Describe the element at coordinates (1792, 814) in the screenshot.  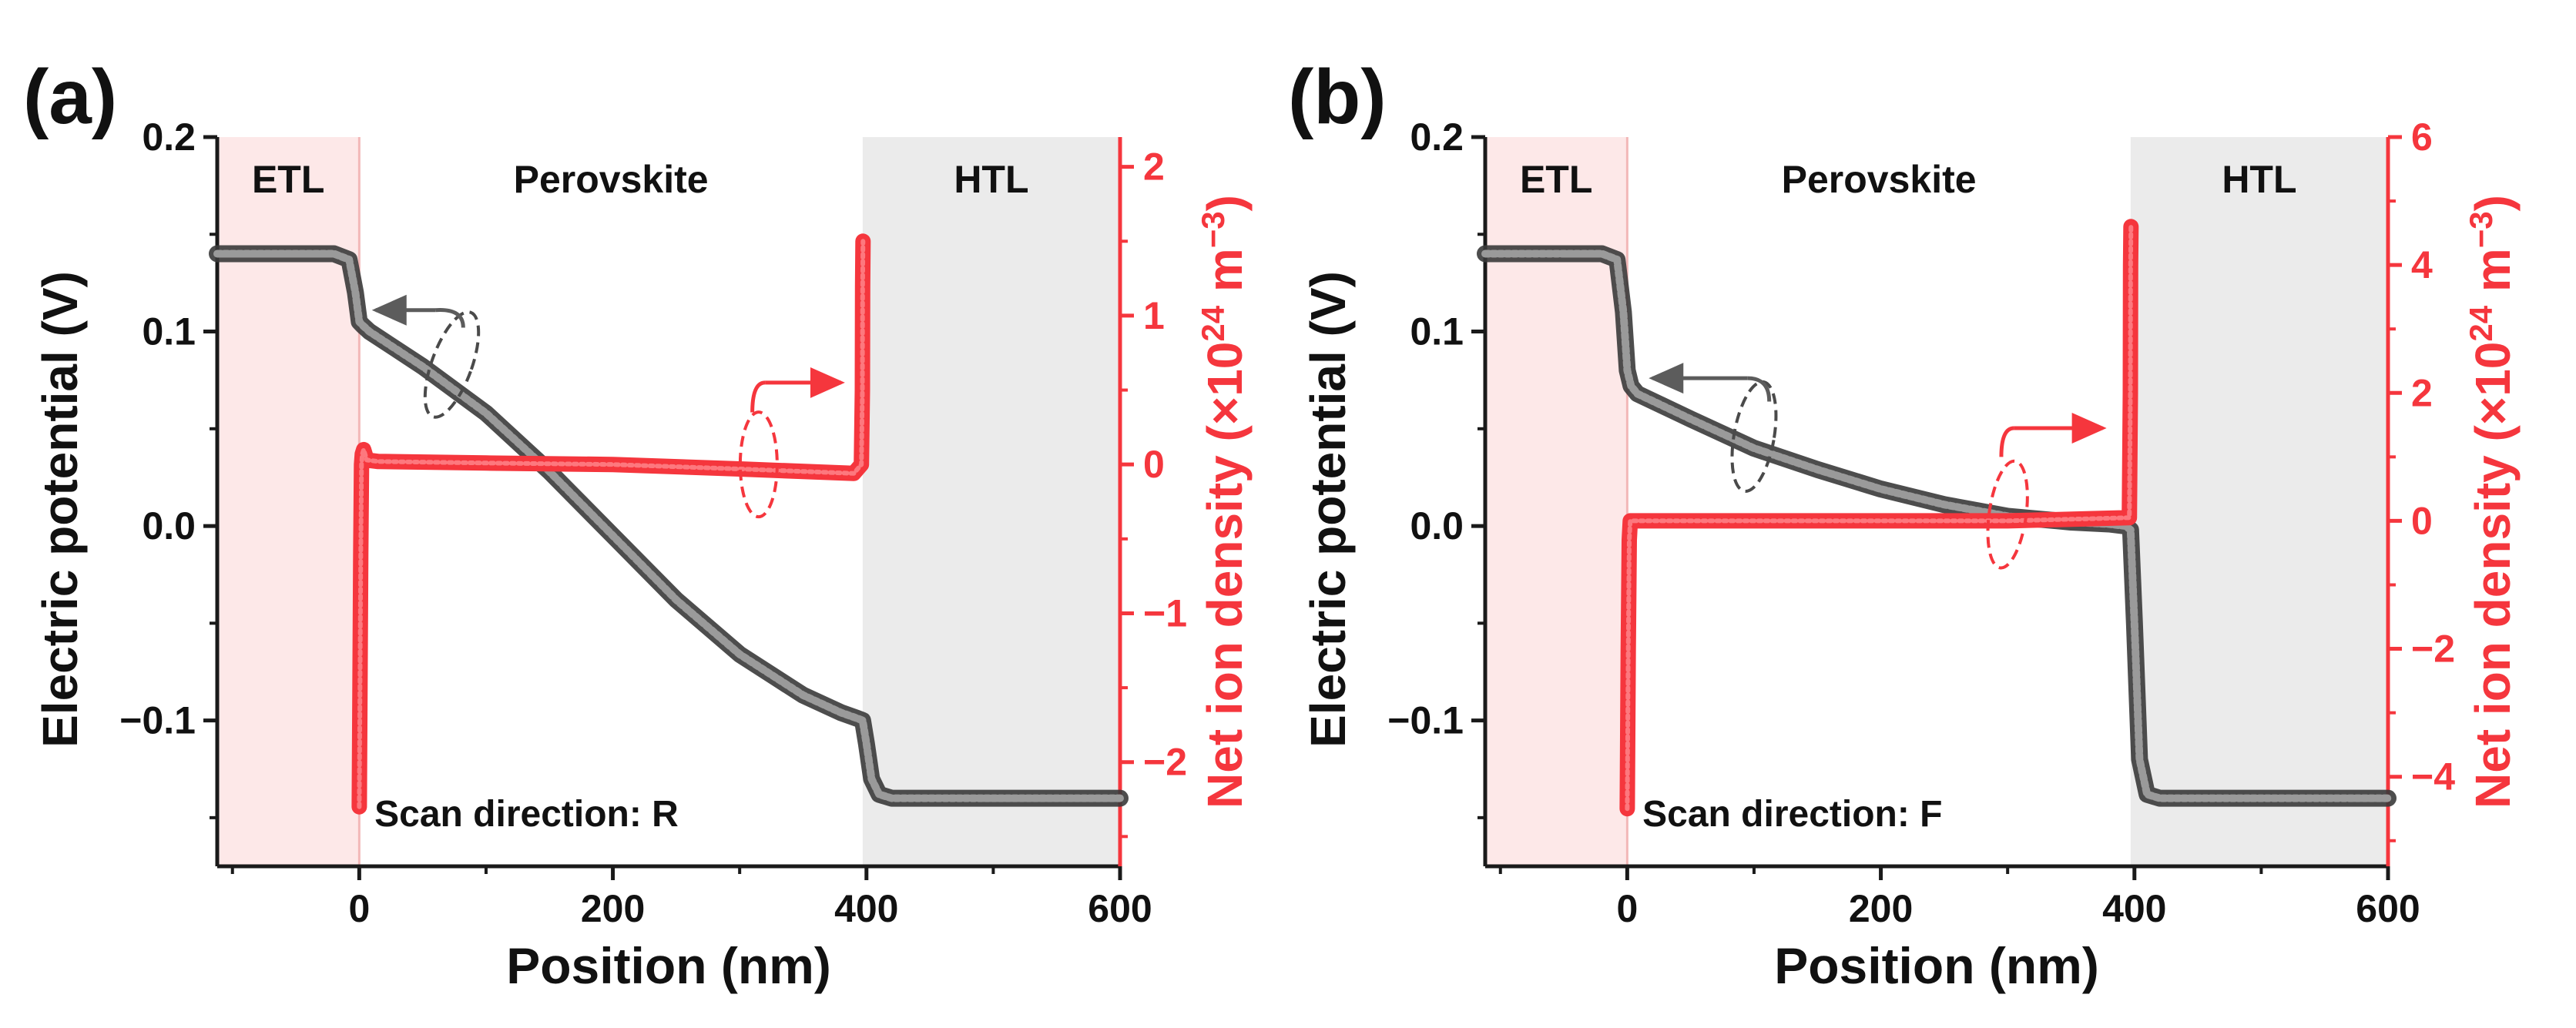
I see `scan-direction-label: Scan direction: F` at that location.